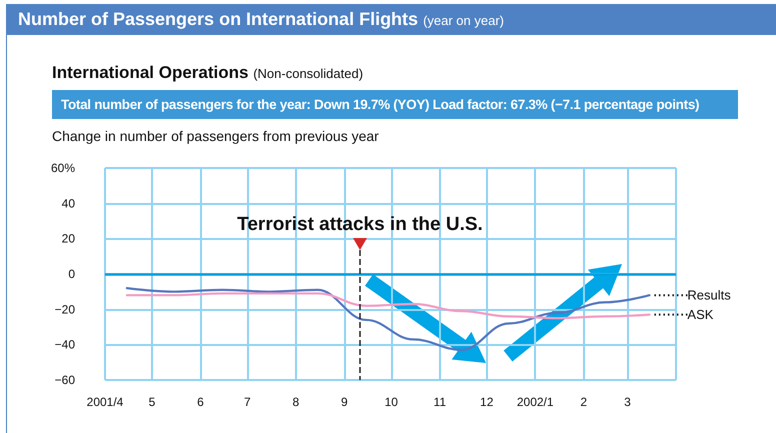 Image resolution: width=776 pixels, height=433 pixels. I want to click on y-axis-title: Change in number of passengers from previous year, so click(215, 136).